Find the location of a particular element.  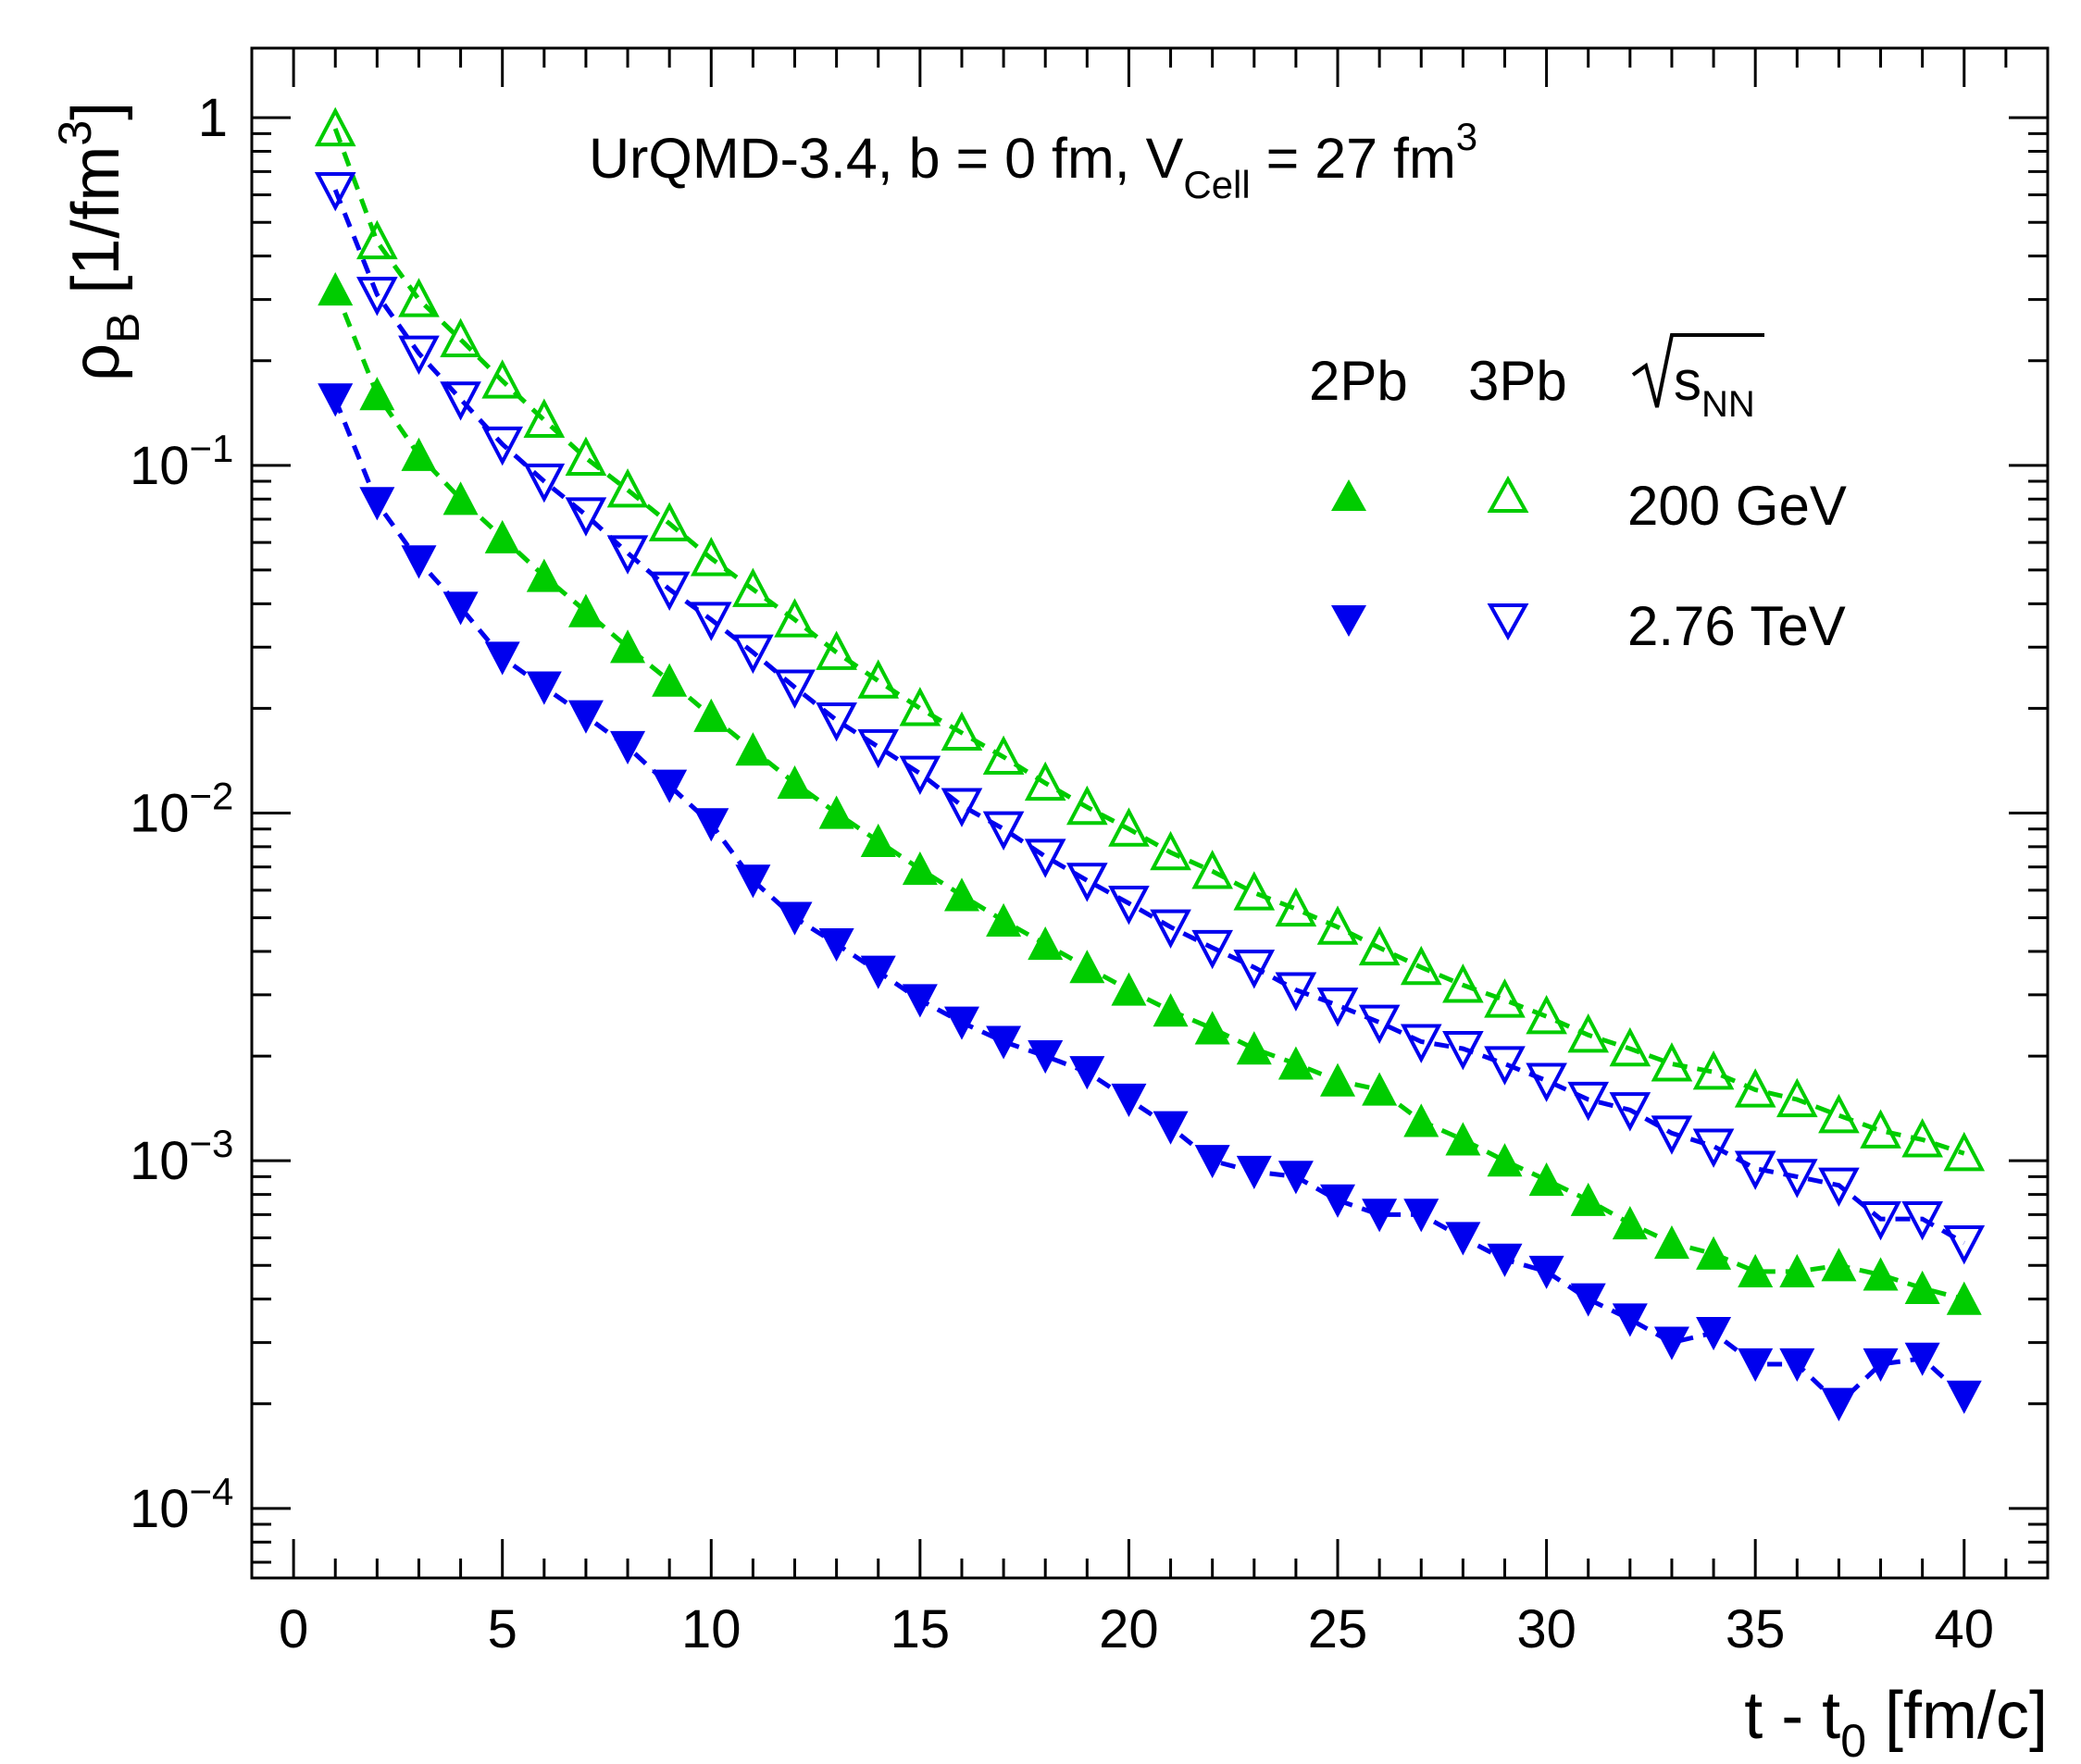

x-tick-label: 25 is located at coordinates (1338, 1629).